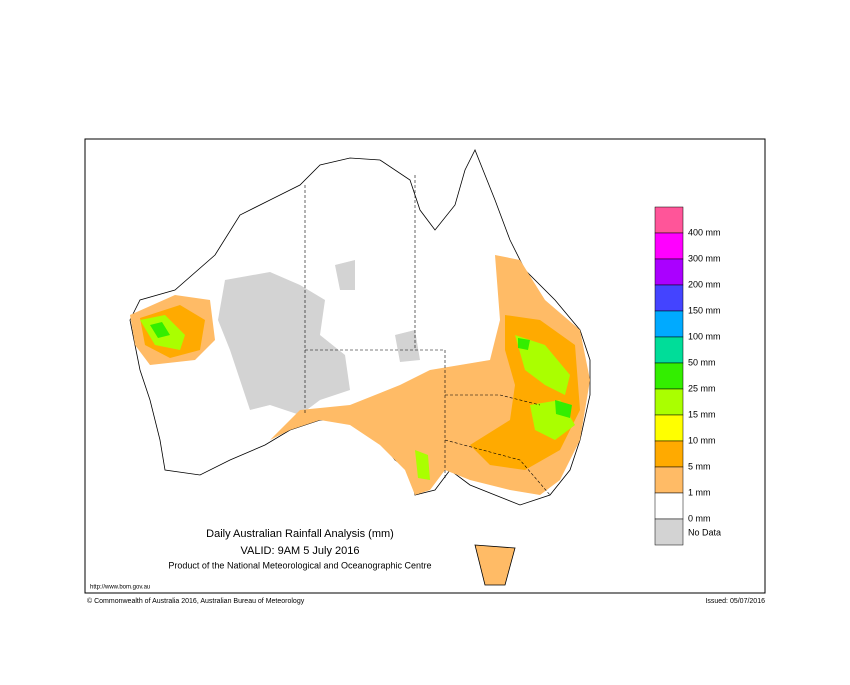 The image size is (850, 685). Describe the element at coordinates (702, 362) in the screenshot. I see `legend-label: 50 mm` at that location.